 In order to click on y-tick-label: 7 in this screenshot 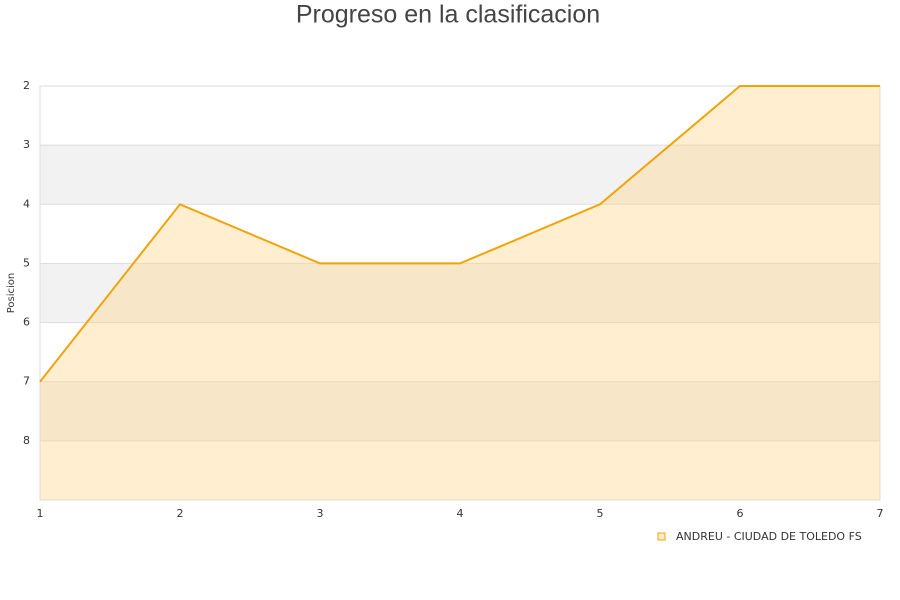, I will do `click(26, 381)`.